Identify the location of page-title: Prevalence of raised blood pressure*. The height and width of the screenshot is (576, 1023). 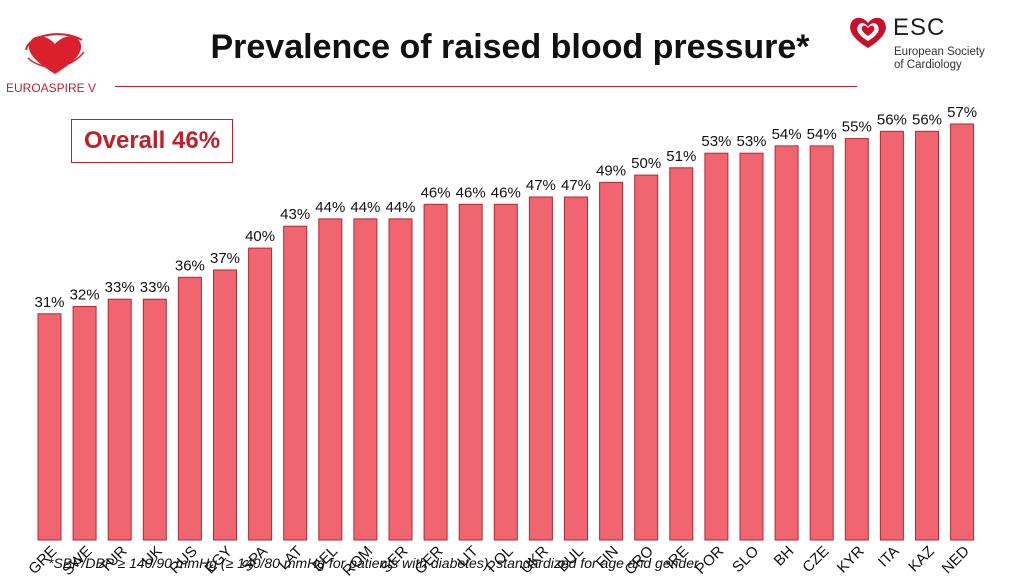
(510, 47).